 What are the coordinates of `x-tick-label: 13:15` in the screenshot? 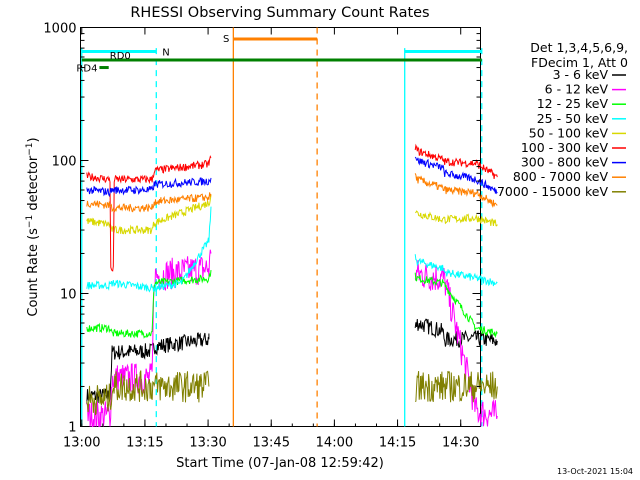 It's located at (144, 443).